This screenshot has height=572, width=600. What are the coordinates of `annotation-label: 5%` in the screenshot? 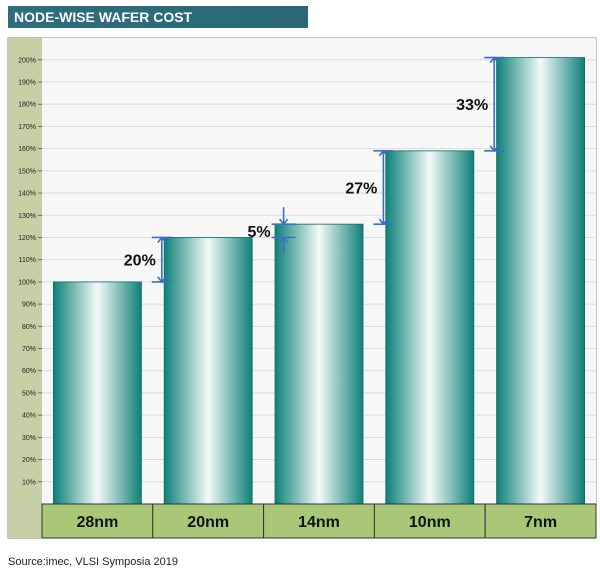 It's located at (258, 232).